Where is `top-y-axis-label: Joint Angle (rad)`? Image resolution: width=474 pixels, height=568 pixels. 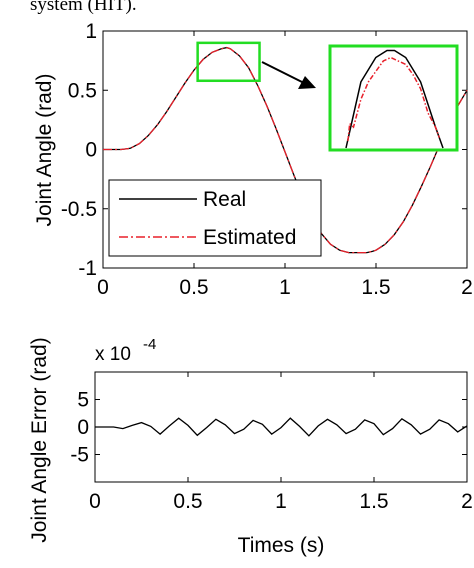 top-y-axis-label: Joint Angle (rad) is located at coordinates (44, 150).